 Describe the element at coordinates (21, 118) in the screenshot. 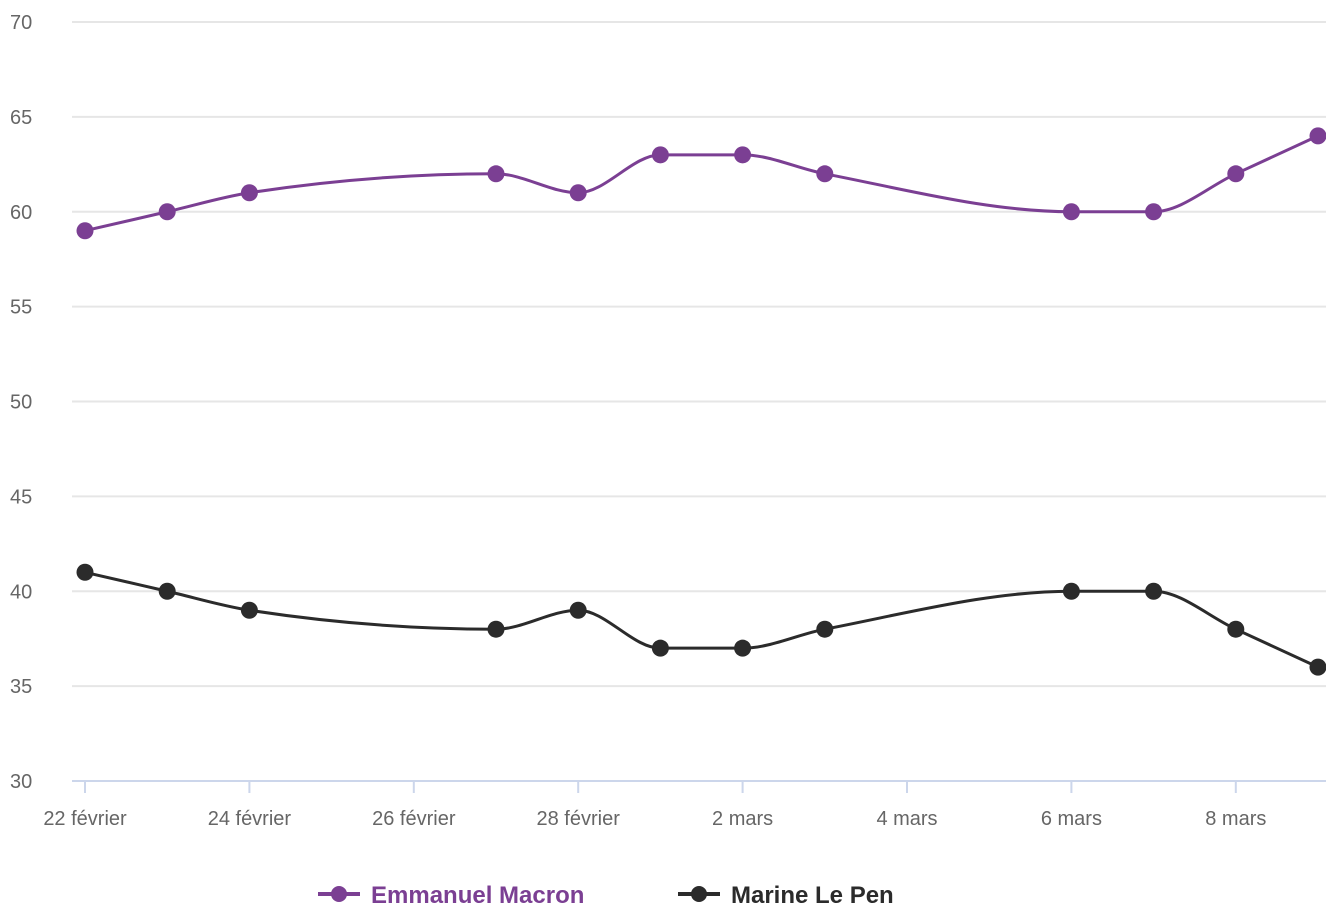

I see `y-tick-label: 65` at that location.